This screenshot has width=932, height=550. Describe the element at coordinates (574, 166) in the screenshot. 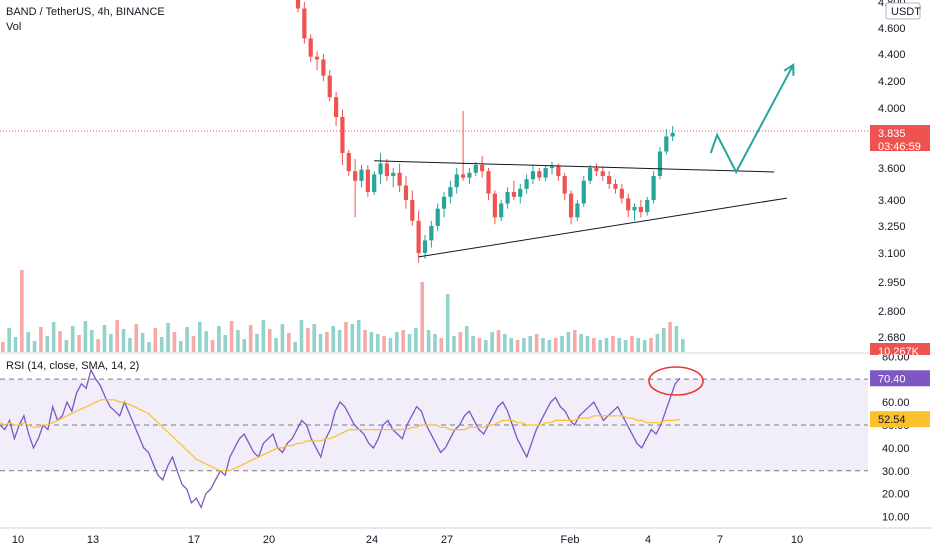

I see `upper-trendline` at that location.